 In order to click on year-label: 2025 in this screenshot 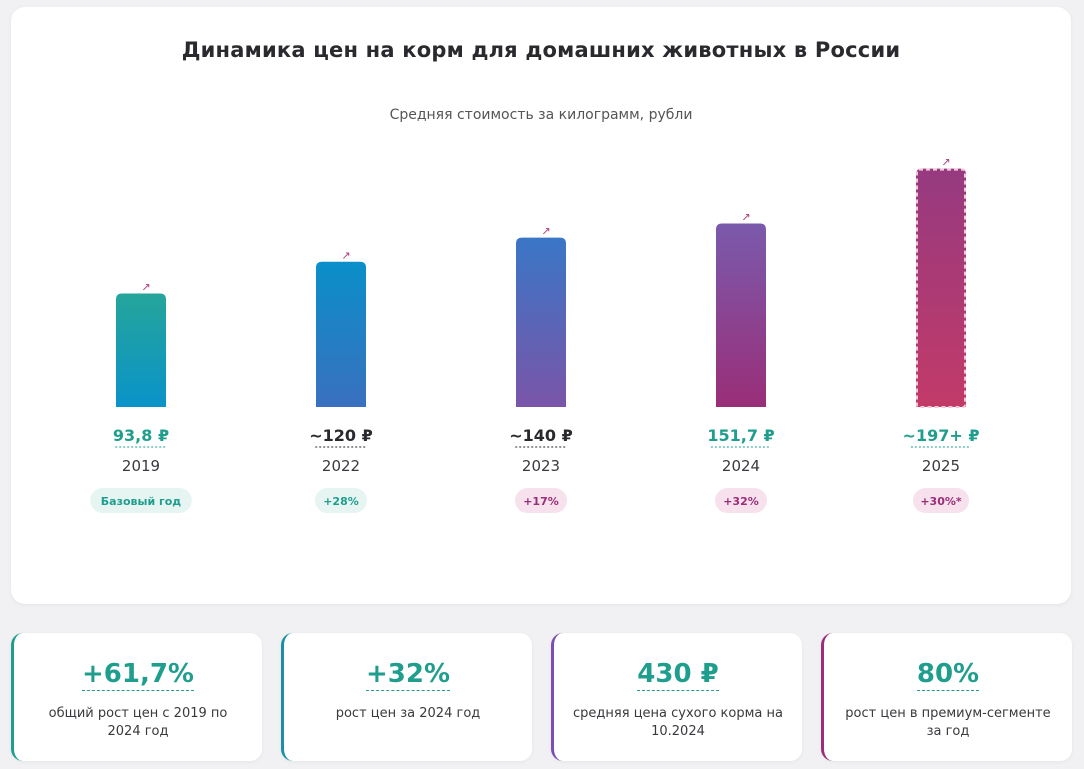, I will do `click(941, 466)`.